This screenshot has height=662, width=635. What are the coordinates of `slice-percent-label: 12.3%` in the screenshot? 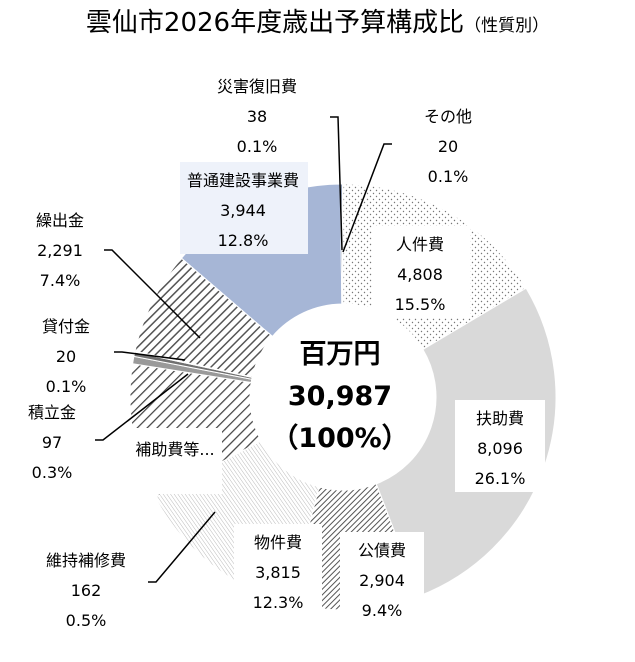 It's located at (278, 602).